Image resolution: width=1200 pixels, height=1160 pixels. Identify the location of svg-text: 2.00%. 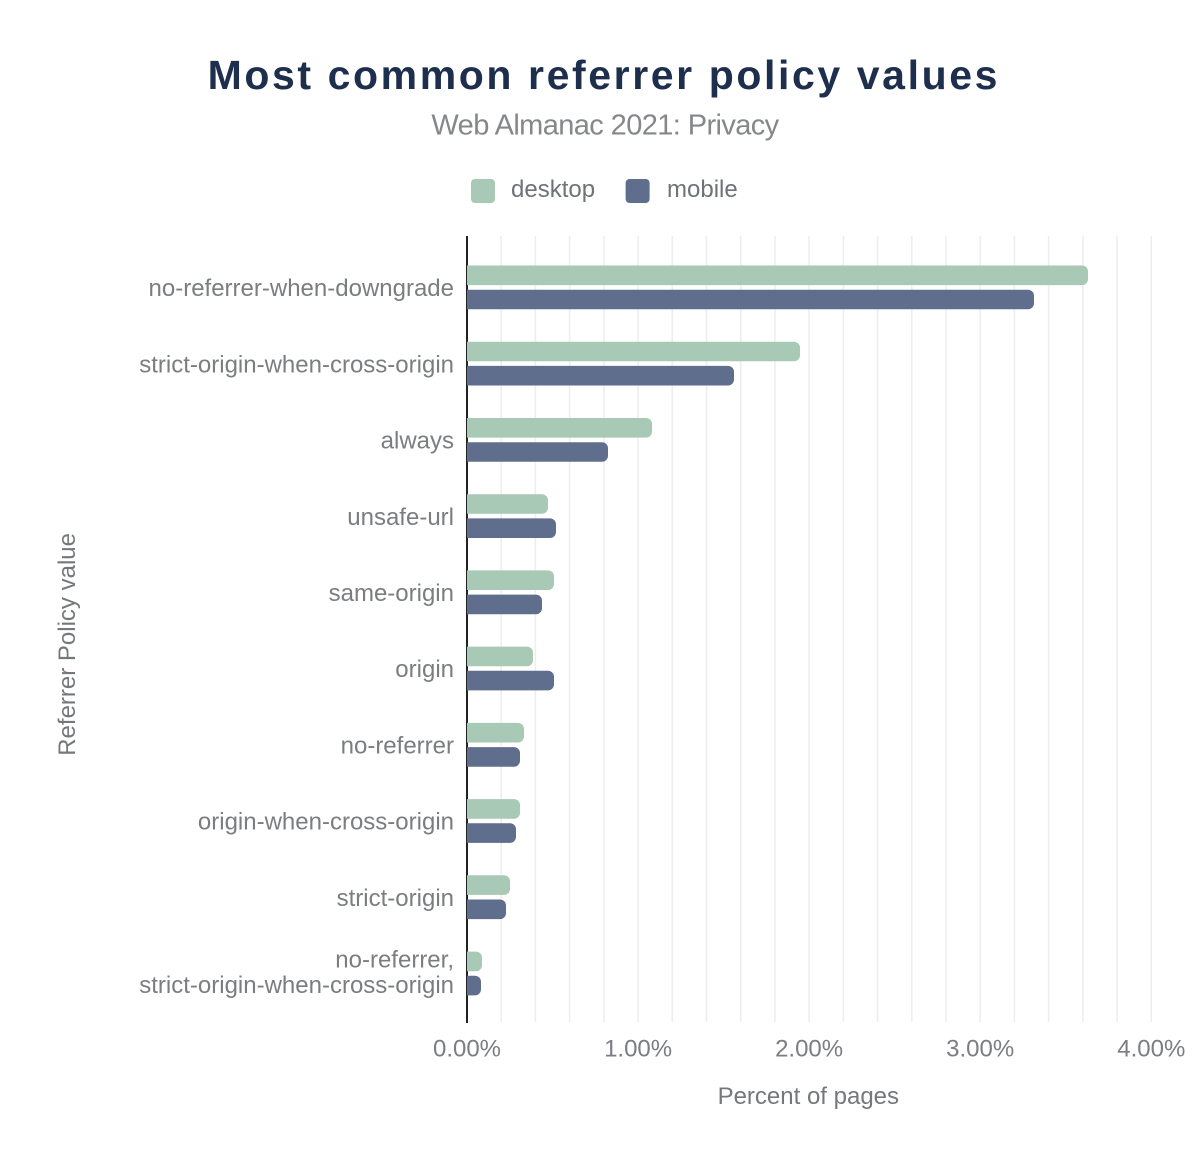
(809, 1049).